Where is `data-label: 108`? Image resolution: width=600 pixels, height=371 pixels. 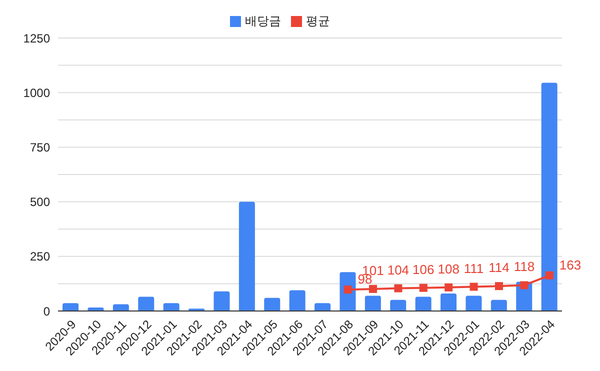 data-label: 108 is located at coordinates (449, 268).